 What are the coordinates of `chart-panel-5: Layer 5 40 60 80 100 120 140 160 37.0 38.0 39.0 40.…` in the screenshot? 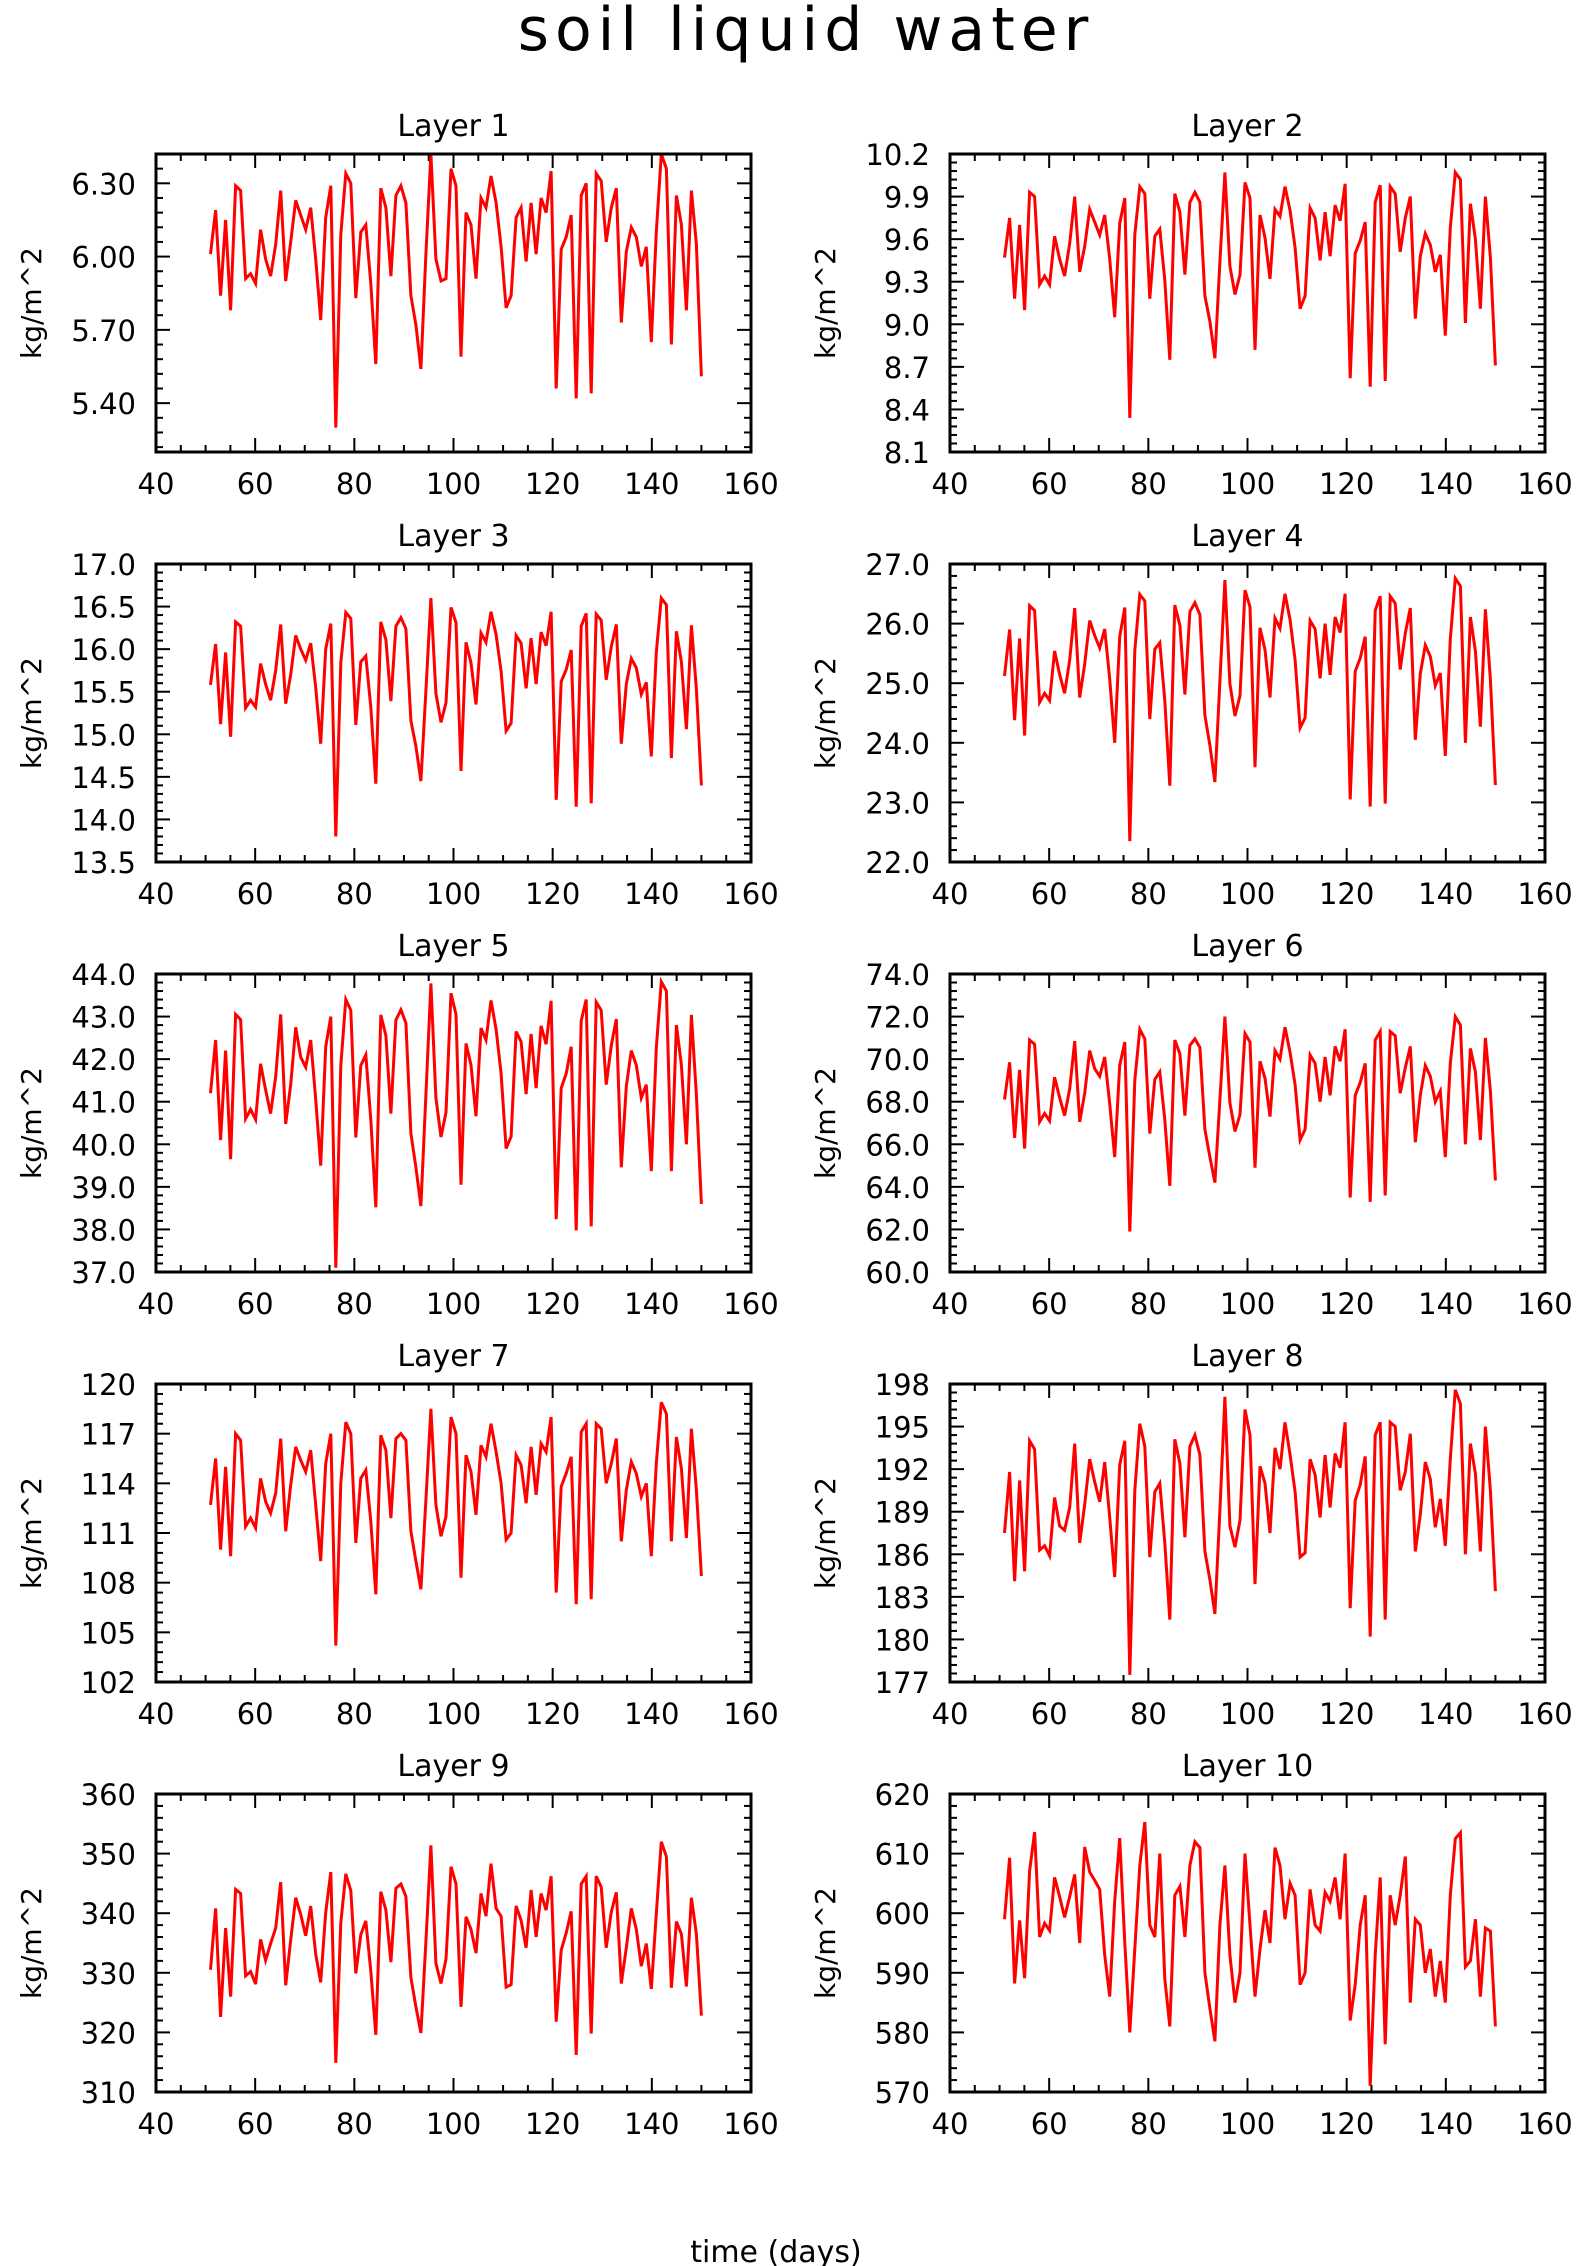 It's located at (397, 1125).